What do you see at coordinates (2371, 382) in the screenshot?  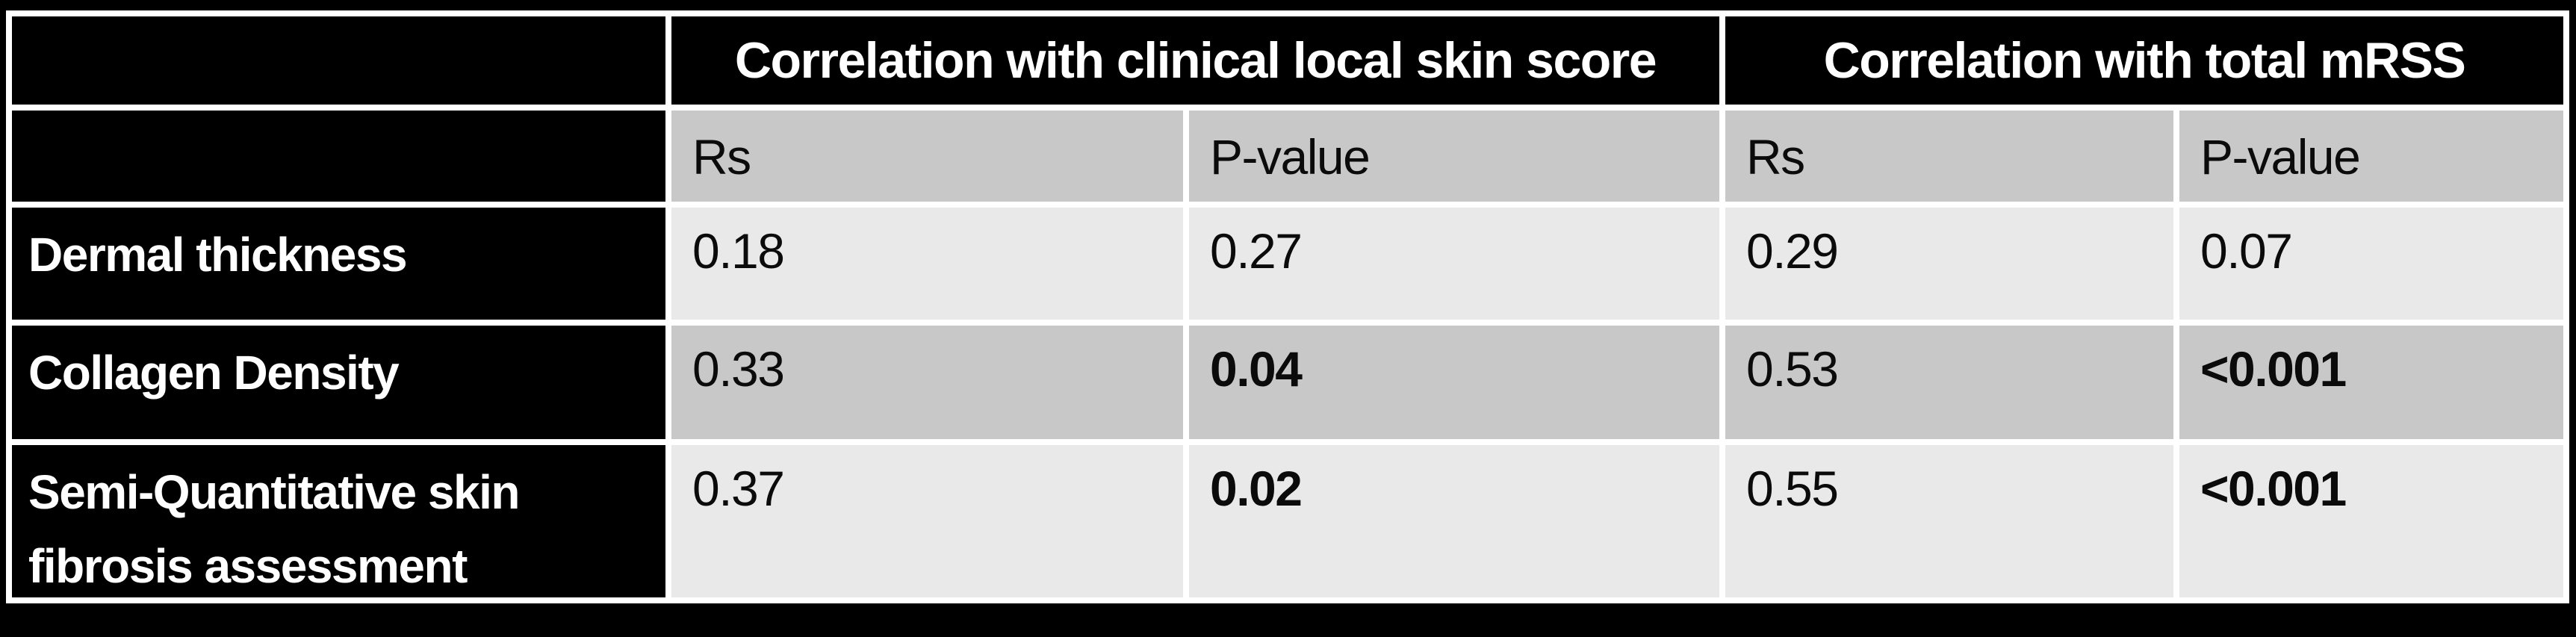 I see `cell-collagen-pvalue-mrss: <0.001` at bounding box center [2371, 382].